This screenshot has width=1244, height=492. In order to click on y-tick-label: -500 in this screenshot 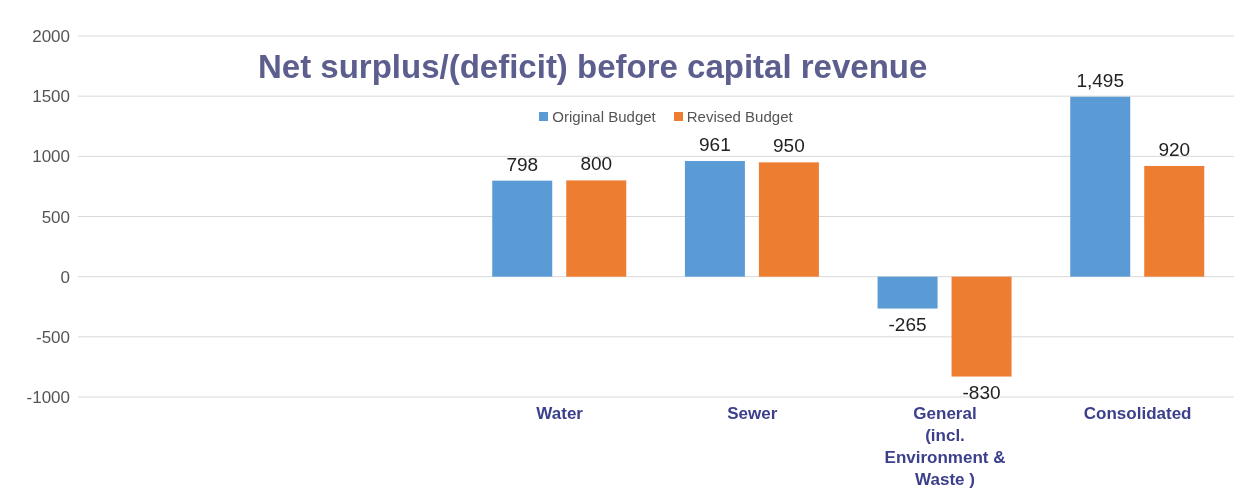, I will do `click(52, 337)`.